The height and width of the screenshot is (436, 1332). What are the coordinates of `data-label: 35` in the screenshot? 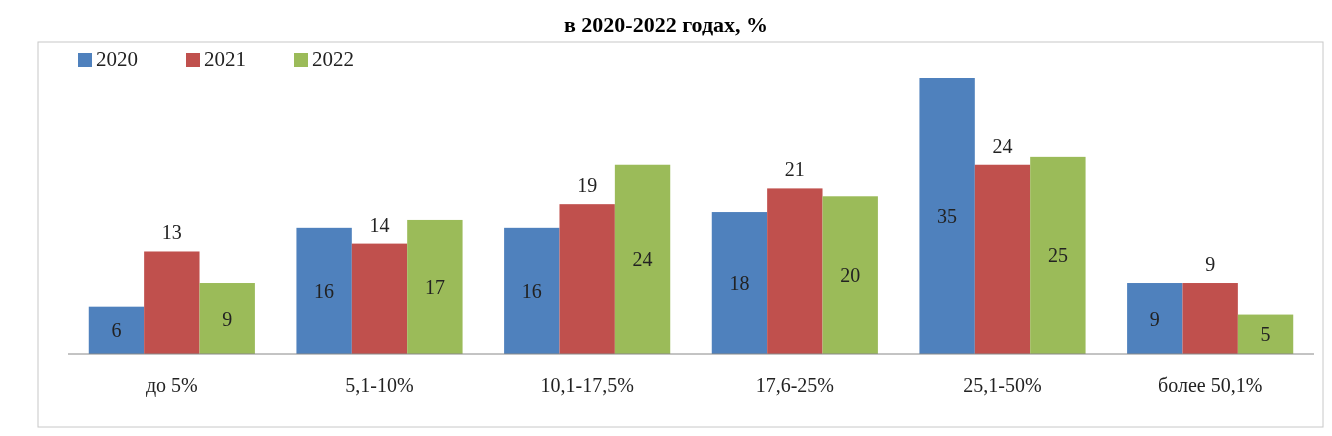 It's located at (947, 216).